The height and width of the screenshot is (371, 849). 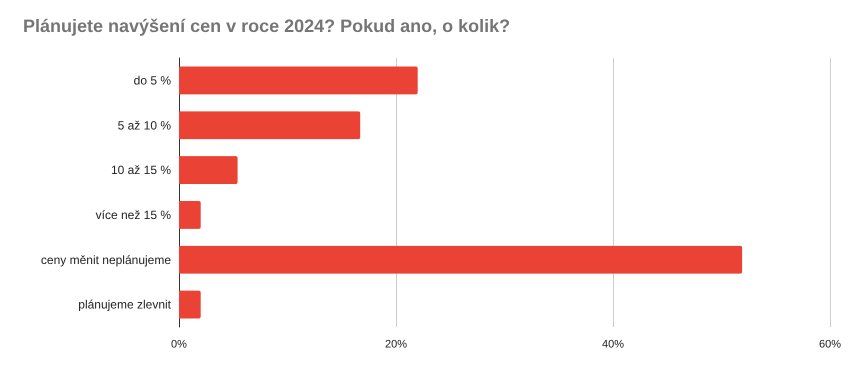 What do you see at coordinates (830, 344) in the screenshot?
I see `x-tick-label: 60%` at bounding box center [830, 344].